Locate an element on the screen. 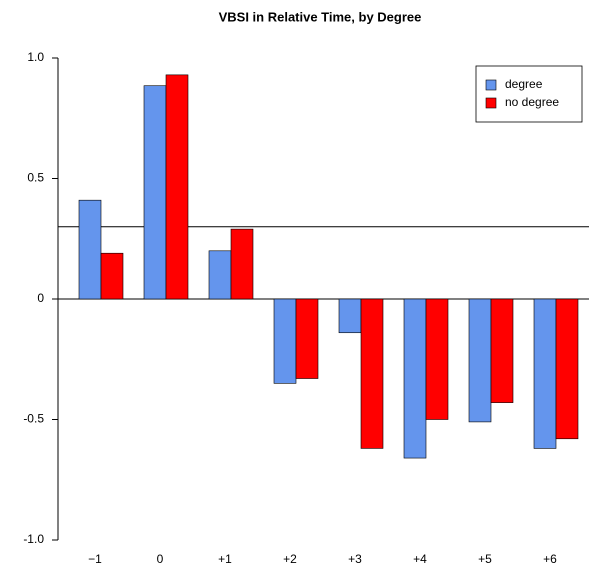  legend-label: degree is located at coordinates (524, 84).